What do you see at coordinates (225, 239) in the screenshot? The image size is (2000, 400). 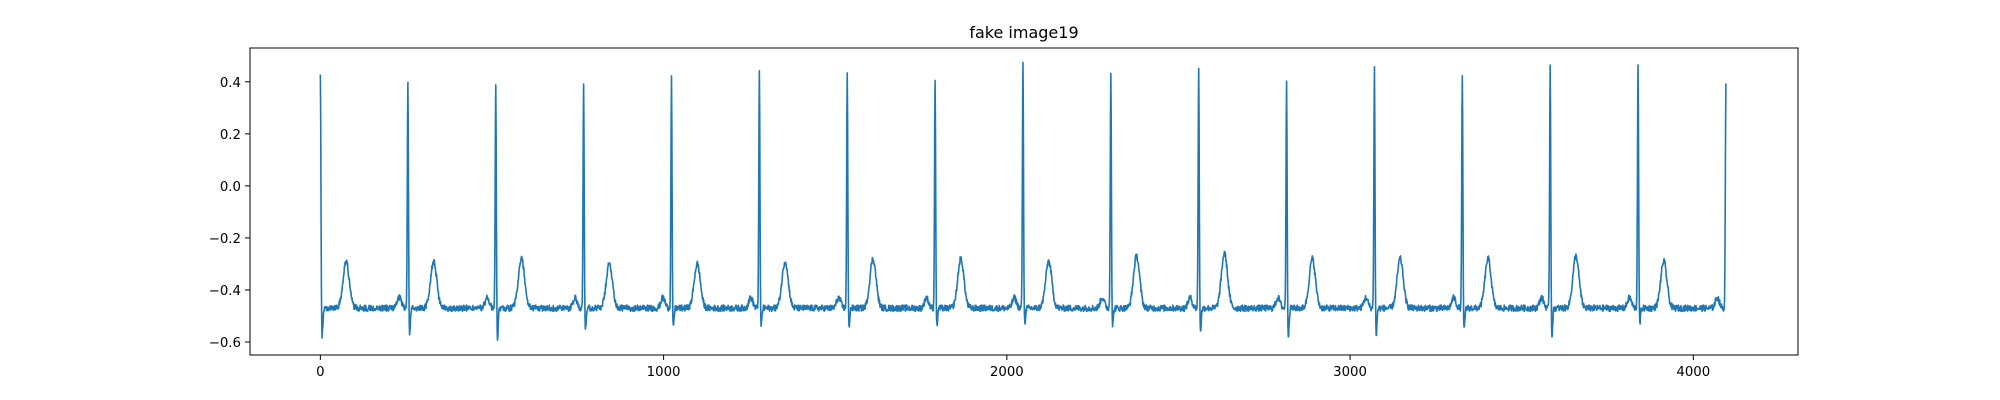 I see `y-tick-label: −0.2` at bounding box center [225, 239].